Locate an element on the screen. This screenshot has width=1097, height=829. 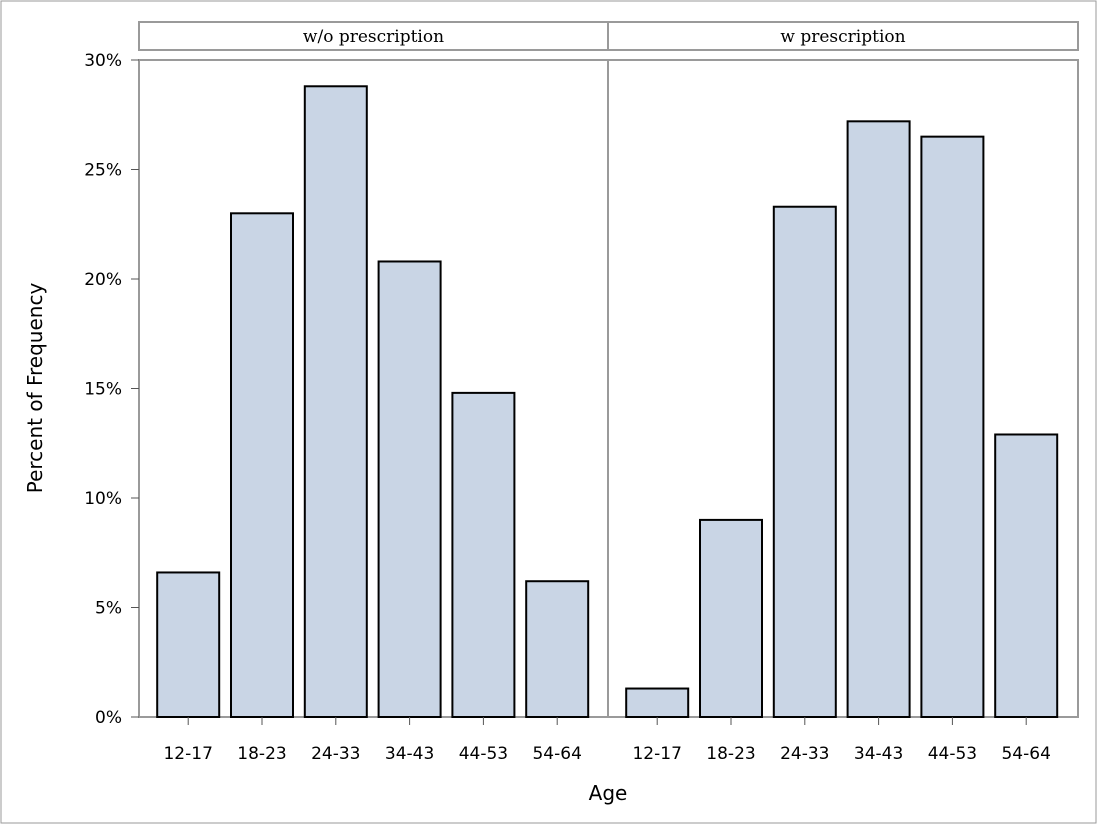
y-tick-label: 20% is located at coordinates (103, 280).